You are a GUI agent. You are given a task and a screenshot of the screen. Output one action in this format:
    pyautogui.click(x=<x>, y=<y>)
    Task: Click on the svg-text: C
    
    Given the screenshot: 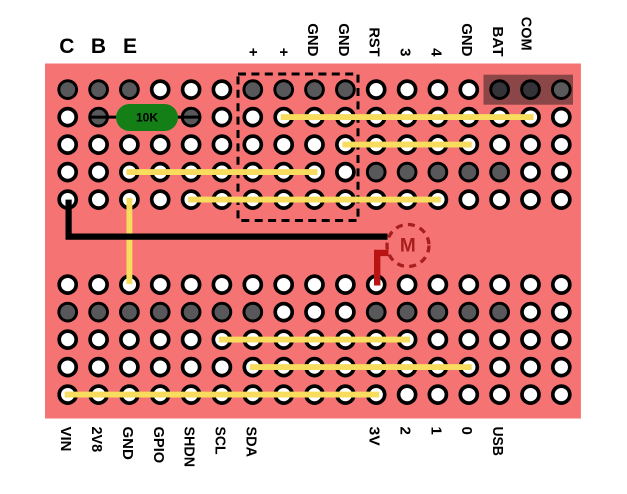 What is the action you would take?
    pyautogui.click(x=66, y=46)
    